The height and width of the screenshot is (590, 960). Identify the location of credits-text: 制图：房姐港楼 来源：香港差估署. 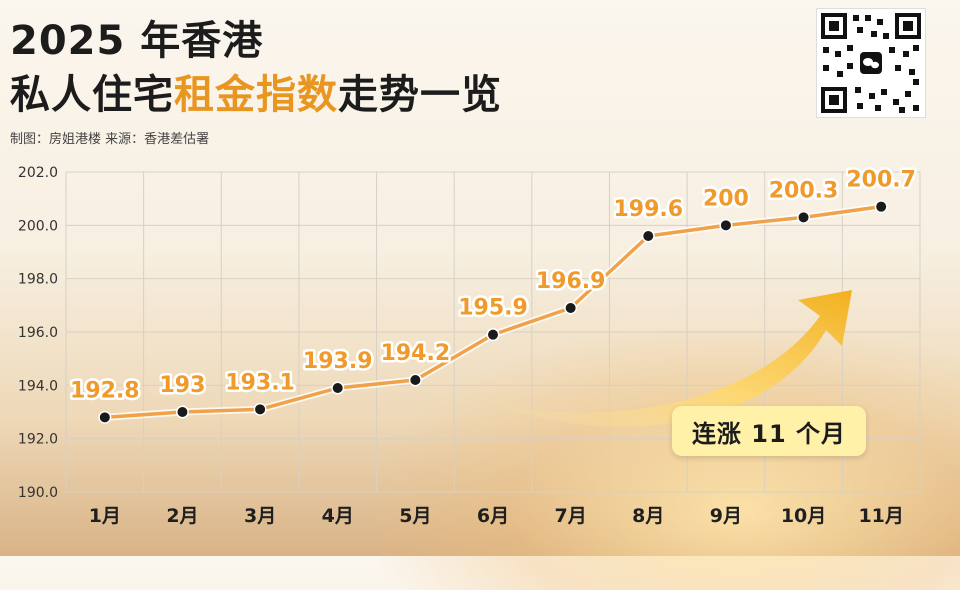
(110, 139).